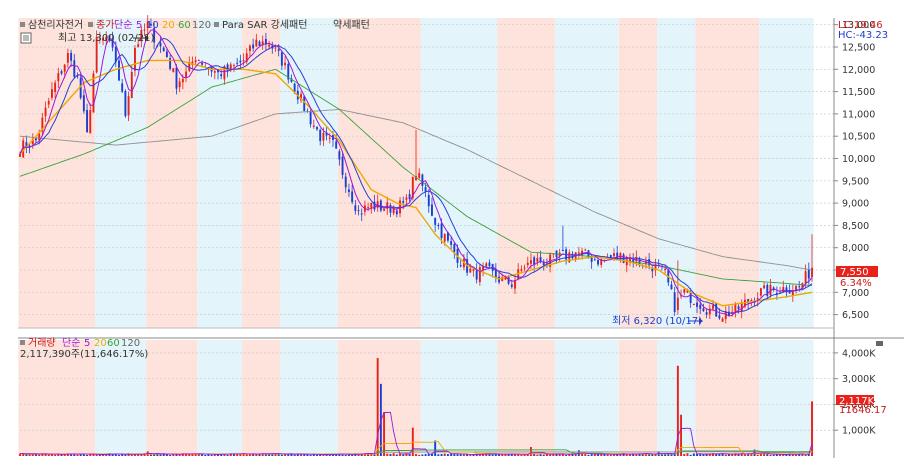 This screenshot has width=904, height=464. What do you see at coordinates (22, 342) in the screenshot?
I see `legend-square-icon` at bounding box center [22, 342].